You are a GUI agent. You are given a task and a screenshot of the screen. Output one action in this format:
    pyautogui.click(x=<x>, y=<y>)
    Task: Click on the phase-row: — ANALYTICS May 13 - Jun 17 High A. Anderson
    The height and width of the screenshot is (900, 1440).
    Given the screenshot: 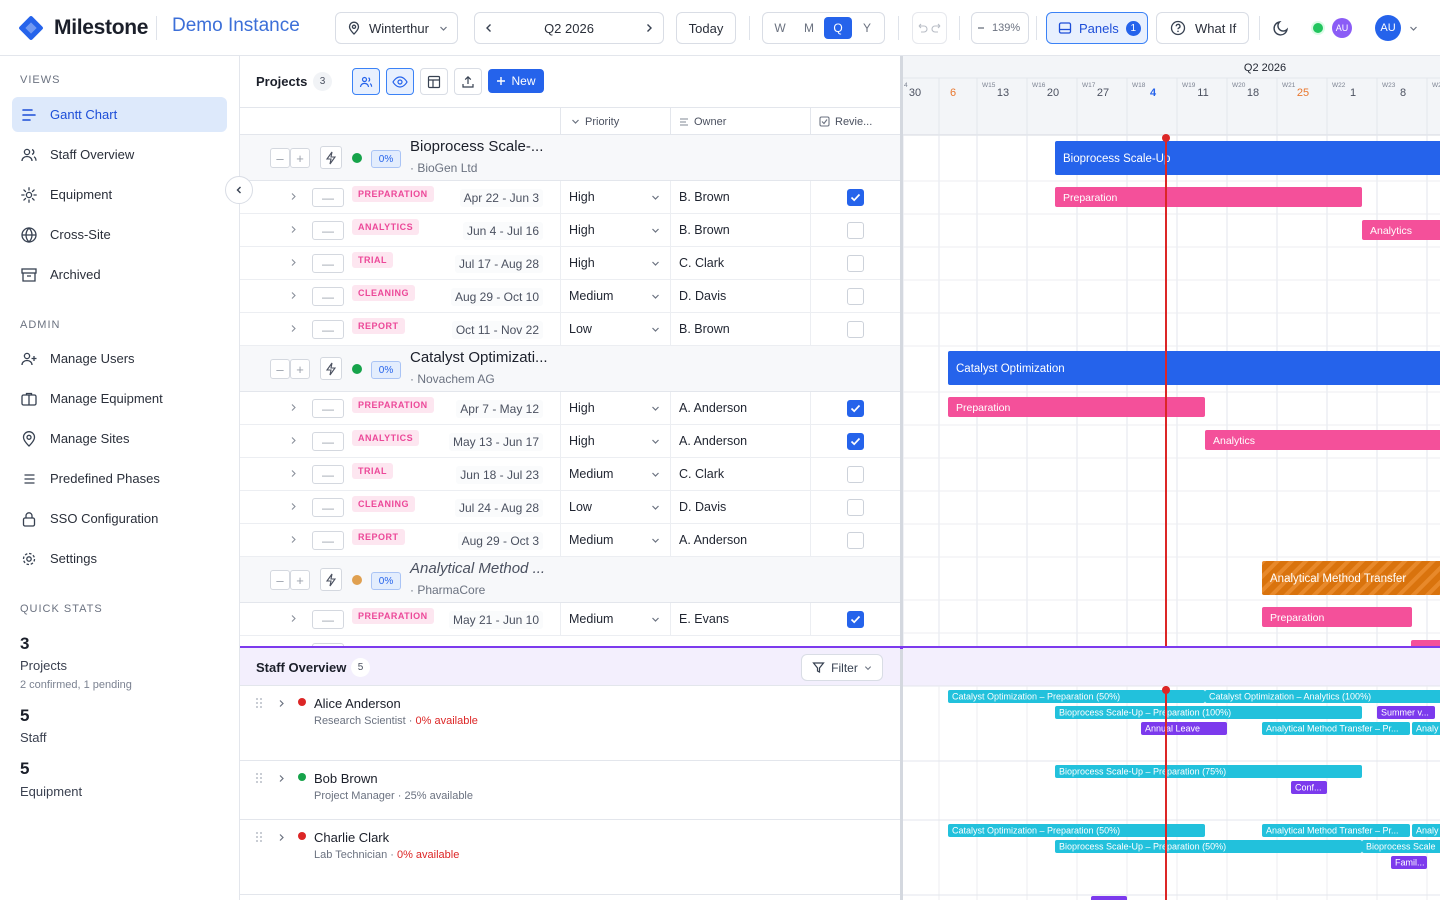 What is the action you would take?
    pyautogui.click(x=570, y=441)
    